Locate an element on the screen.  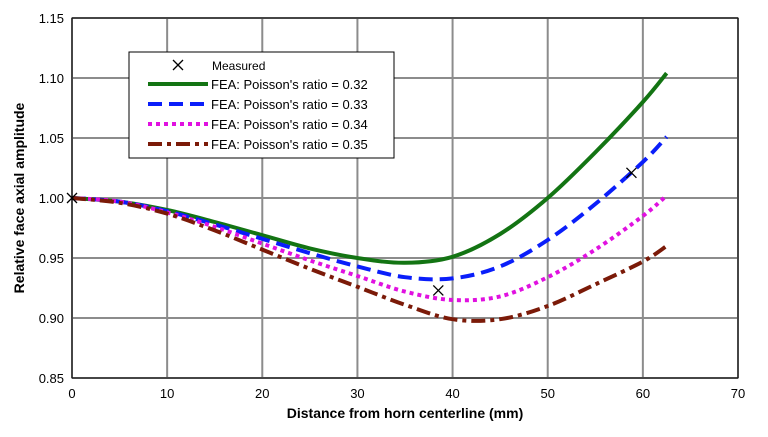
y-axis-label: Relative face axial amplitude is located at coordinates (19, 197).